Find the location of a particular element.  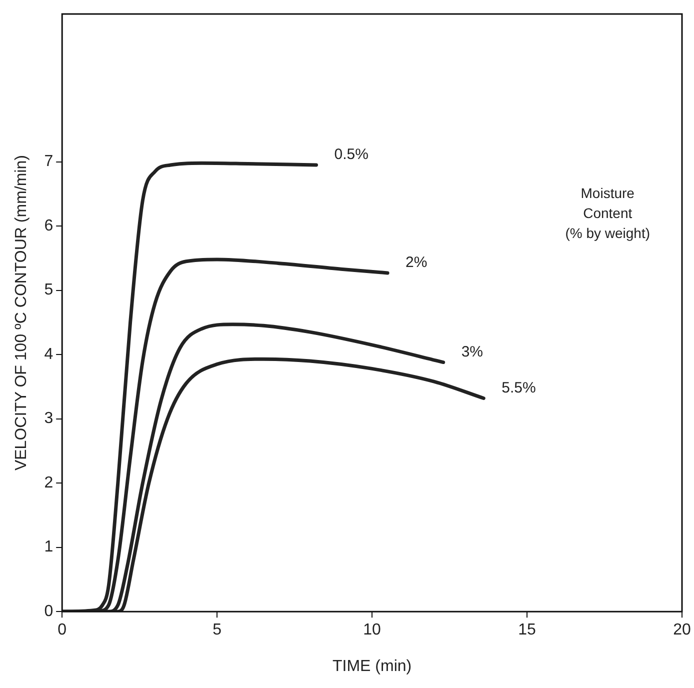

y-tick-label: 3 is located at coordinates (49, 419).